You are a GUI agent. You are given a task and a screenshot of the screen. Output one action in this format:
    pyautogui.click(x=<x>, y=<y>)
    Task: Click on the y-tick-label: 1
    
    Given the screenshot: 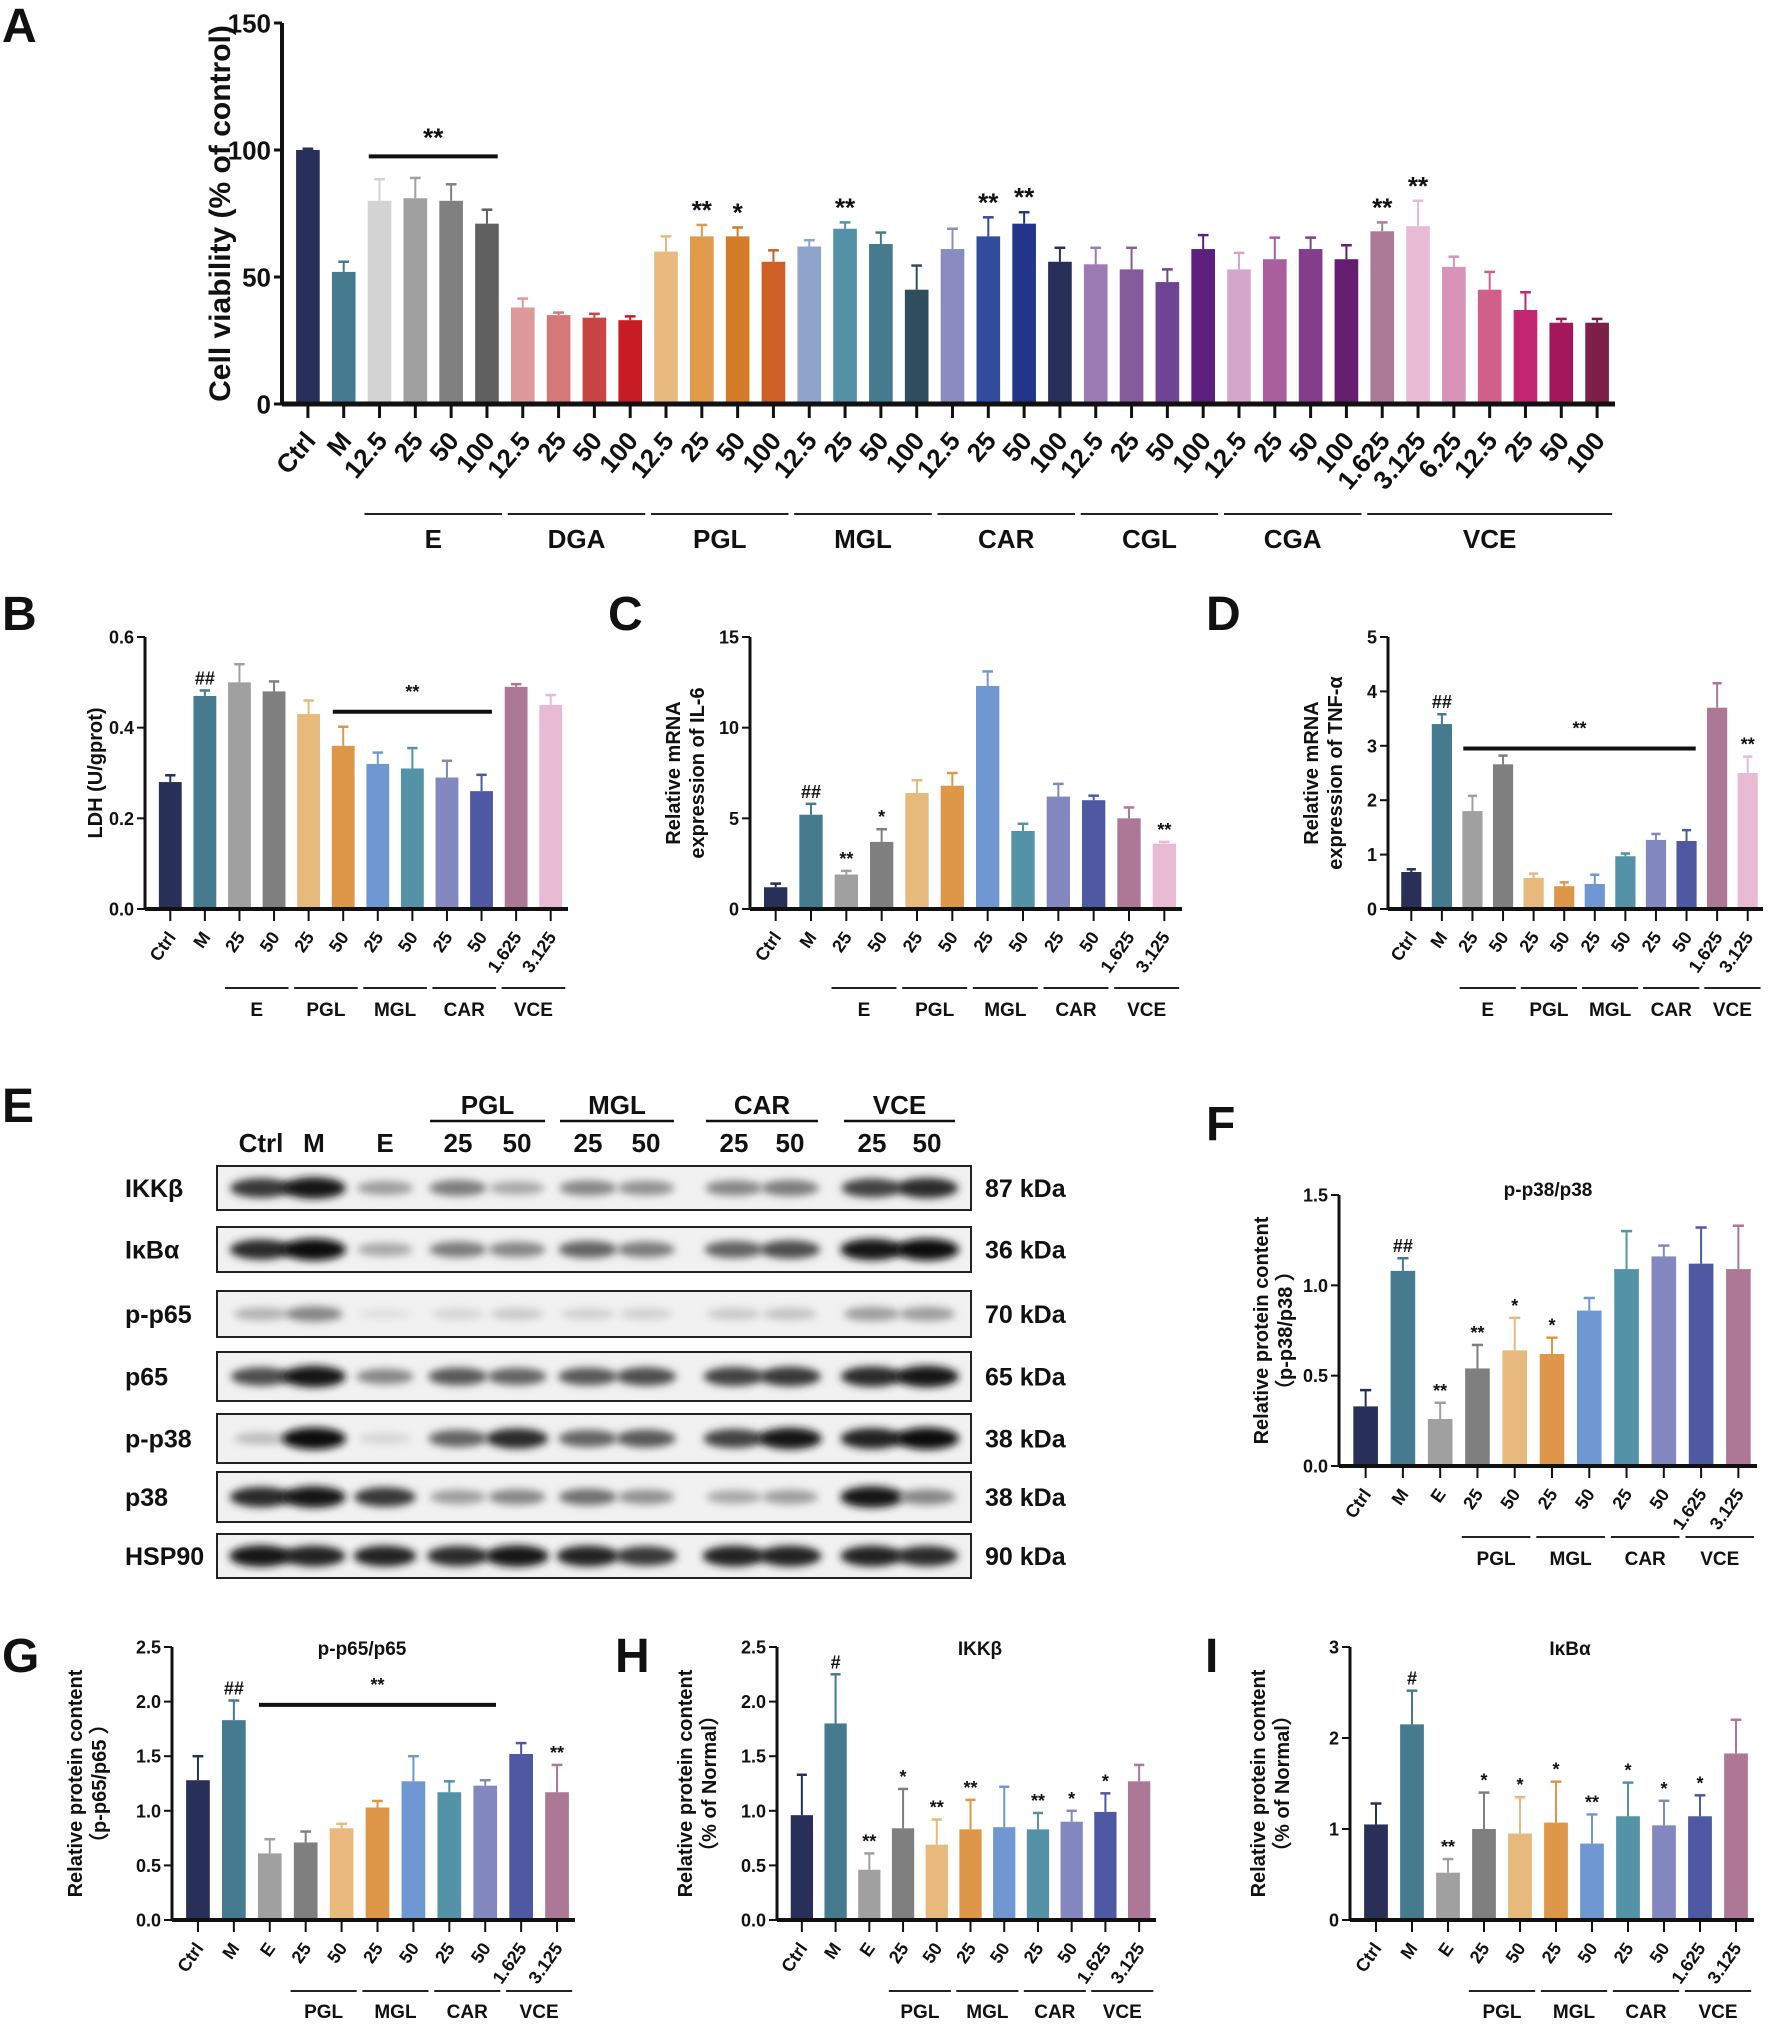 What is the action you would take?
    pyautogui.click(x=1334, y=1829)
    